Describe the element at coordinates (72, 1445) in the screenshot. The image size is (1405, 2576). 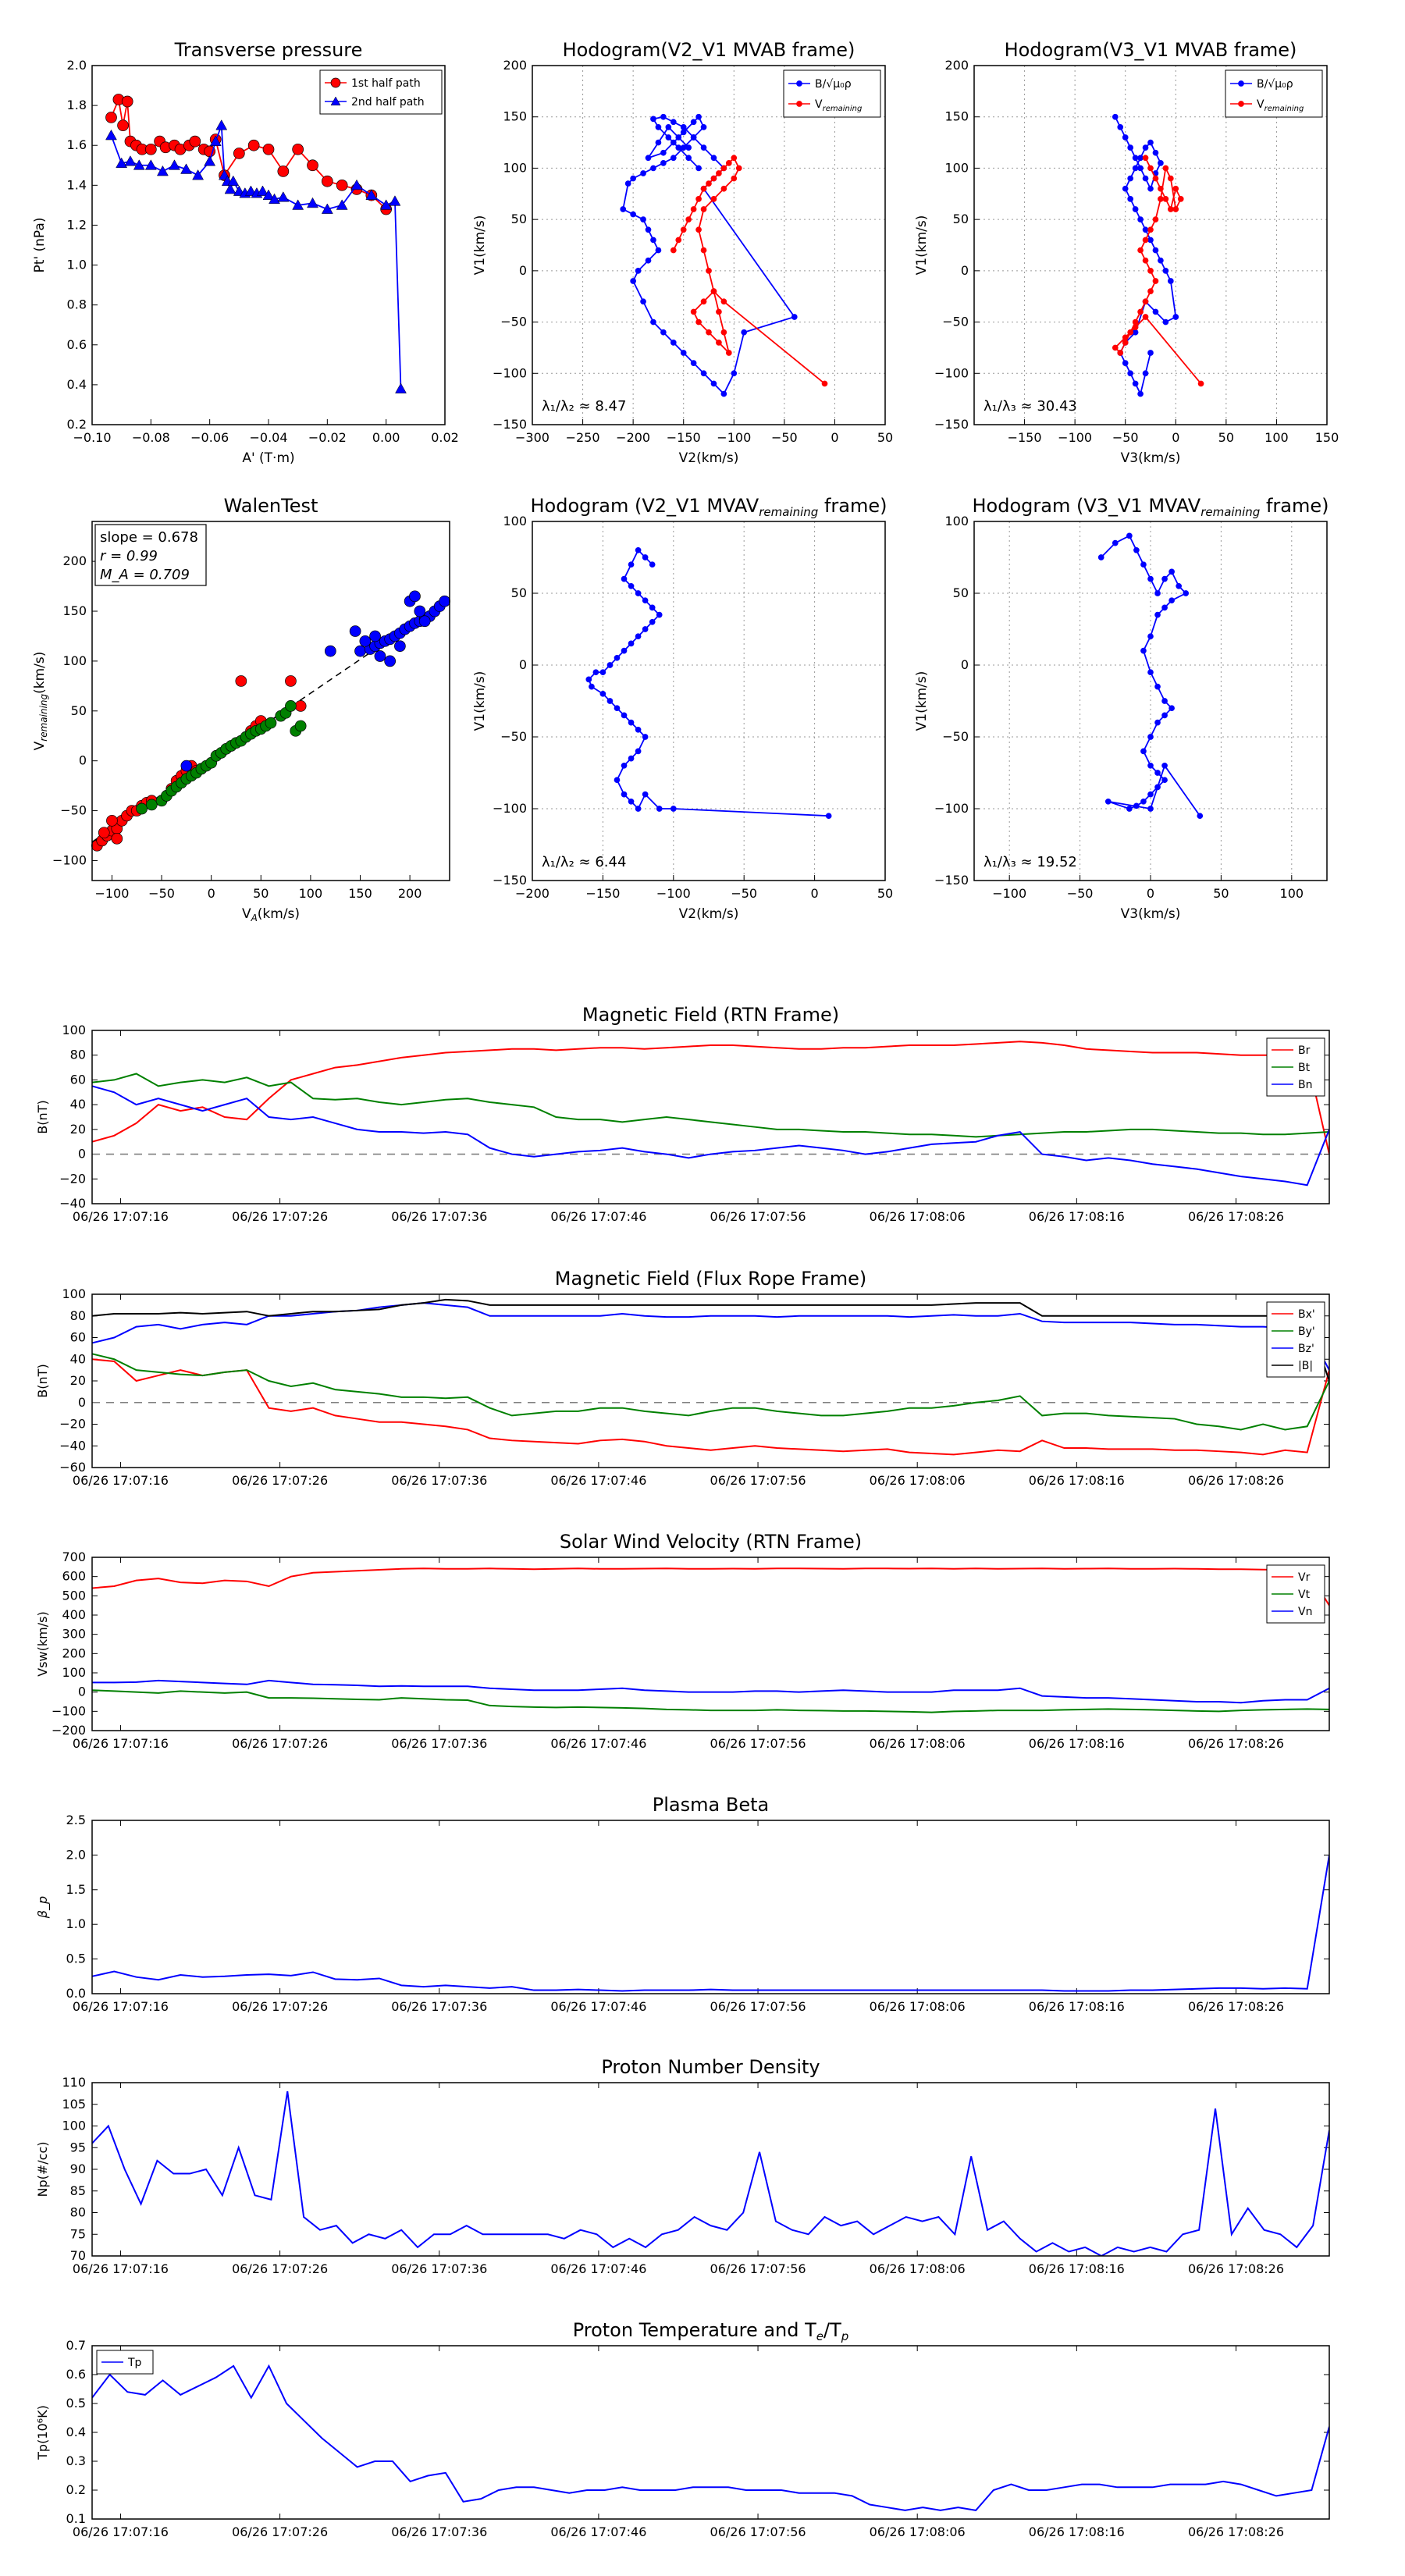
I see `y-tick-label: −40` at that location.